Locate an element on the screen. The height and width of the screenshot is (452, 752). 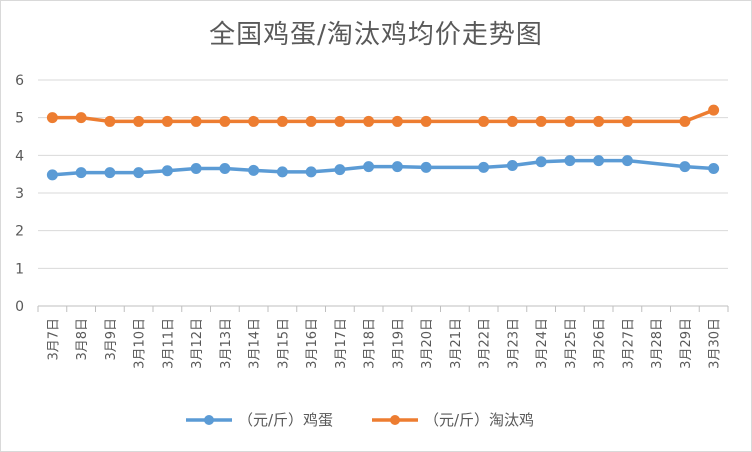
x-tick-label: 3月10日 is located at coordinates (140, 343).